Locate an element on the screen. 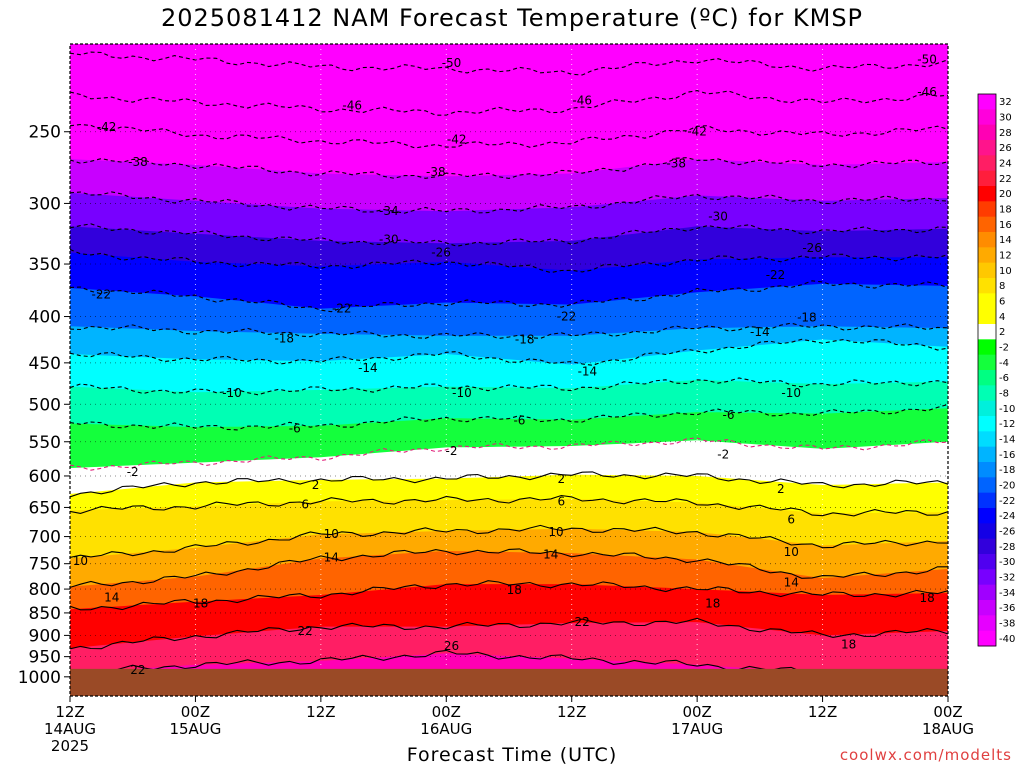  colorbar-label: -36 is located at coordinates (1007, 608).